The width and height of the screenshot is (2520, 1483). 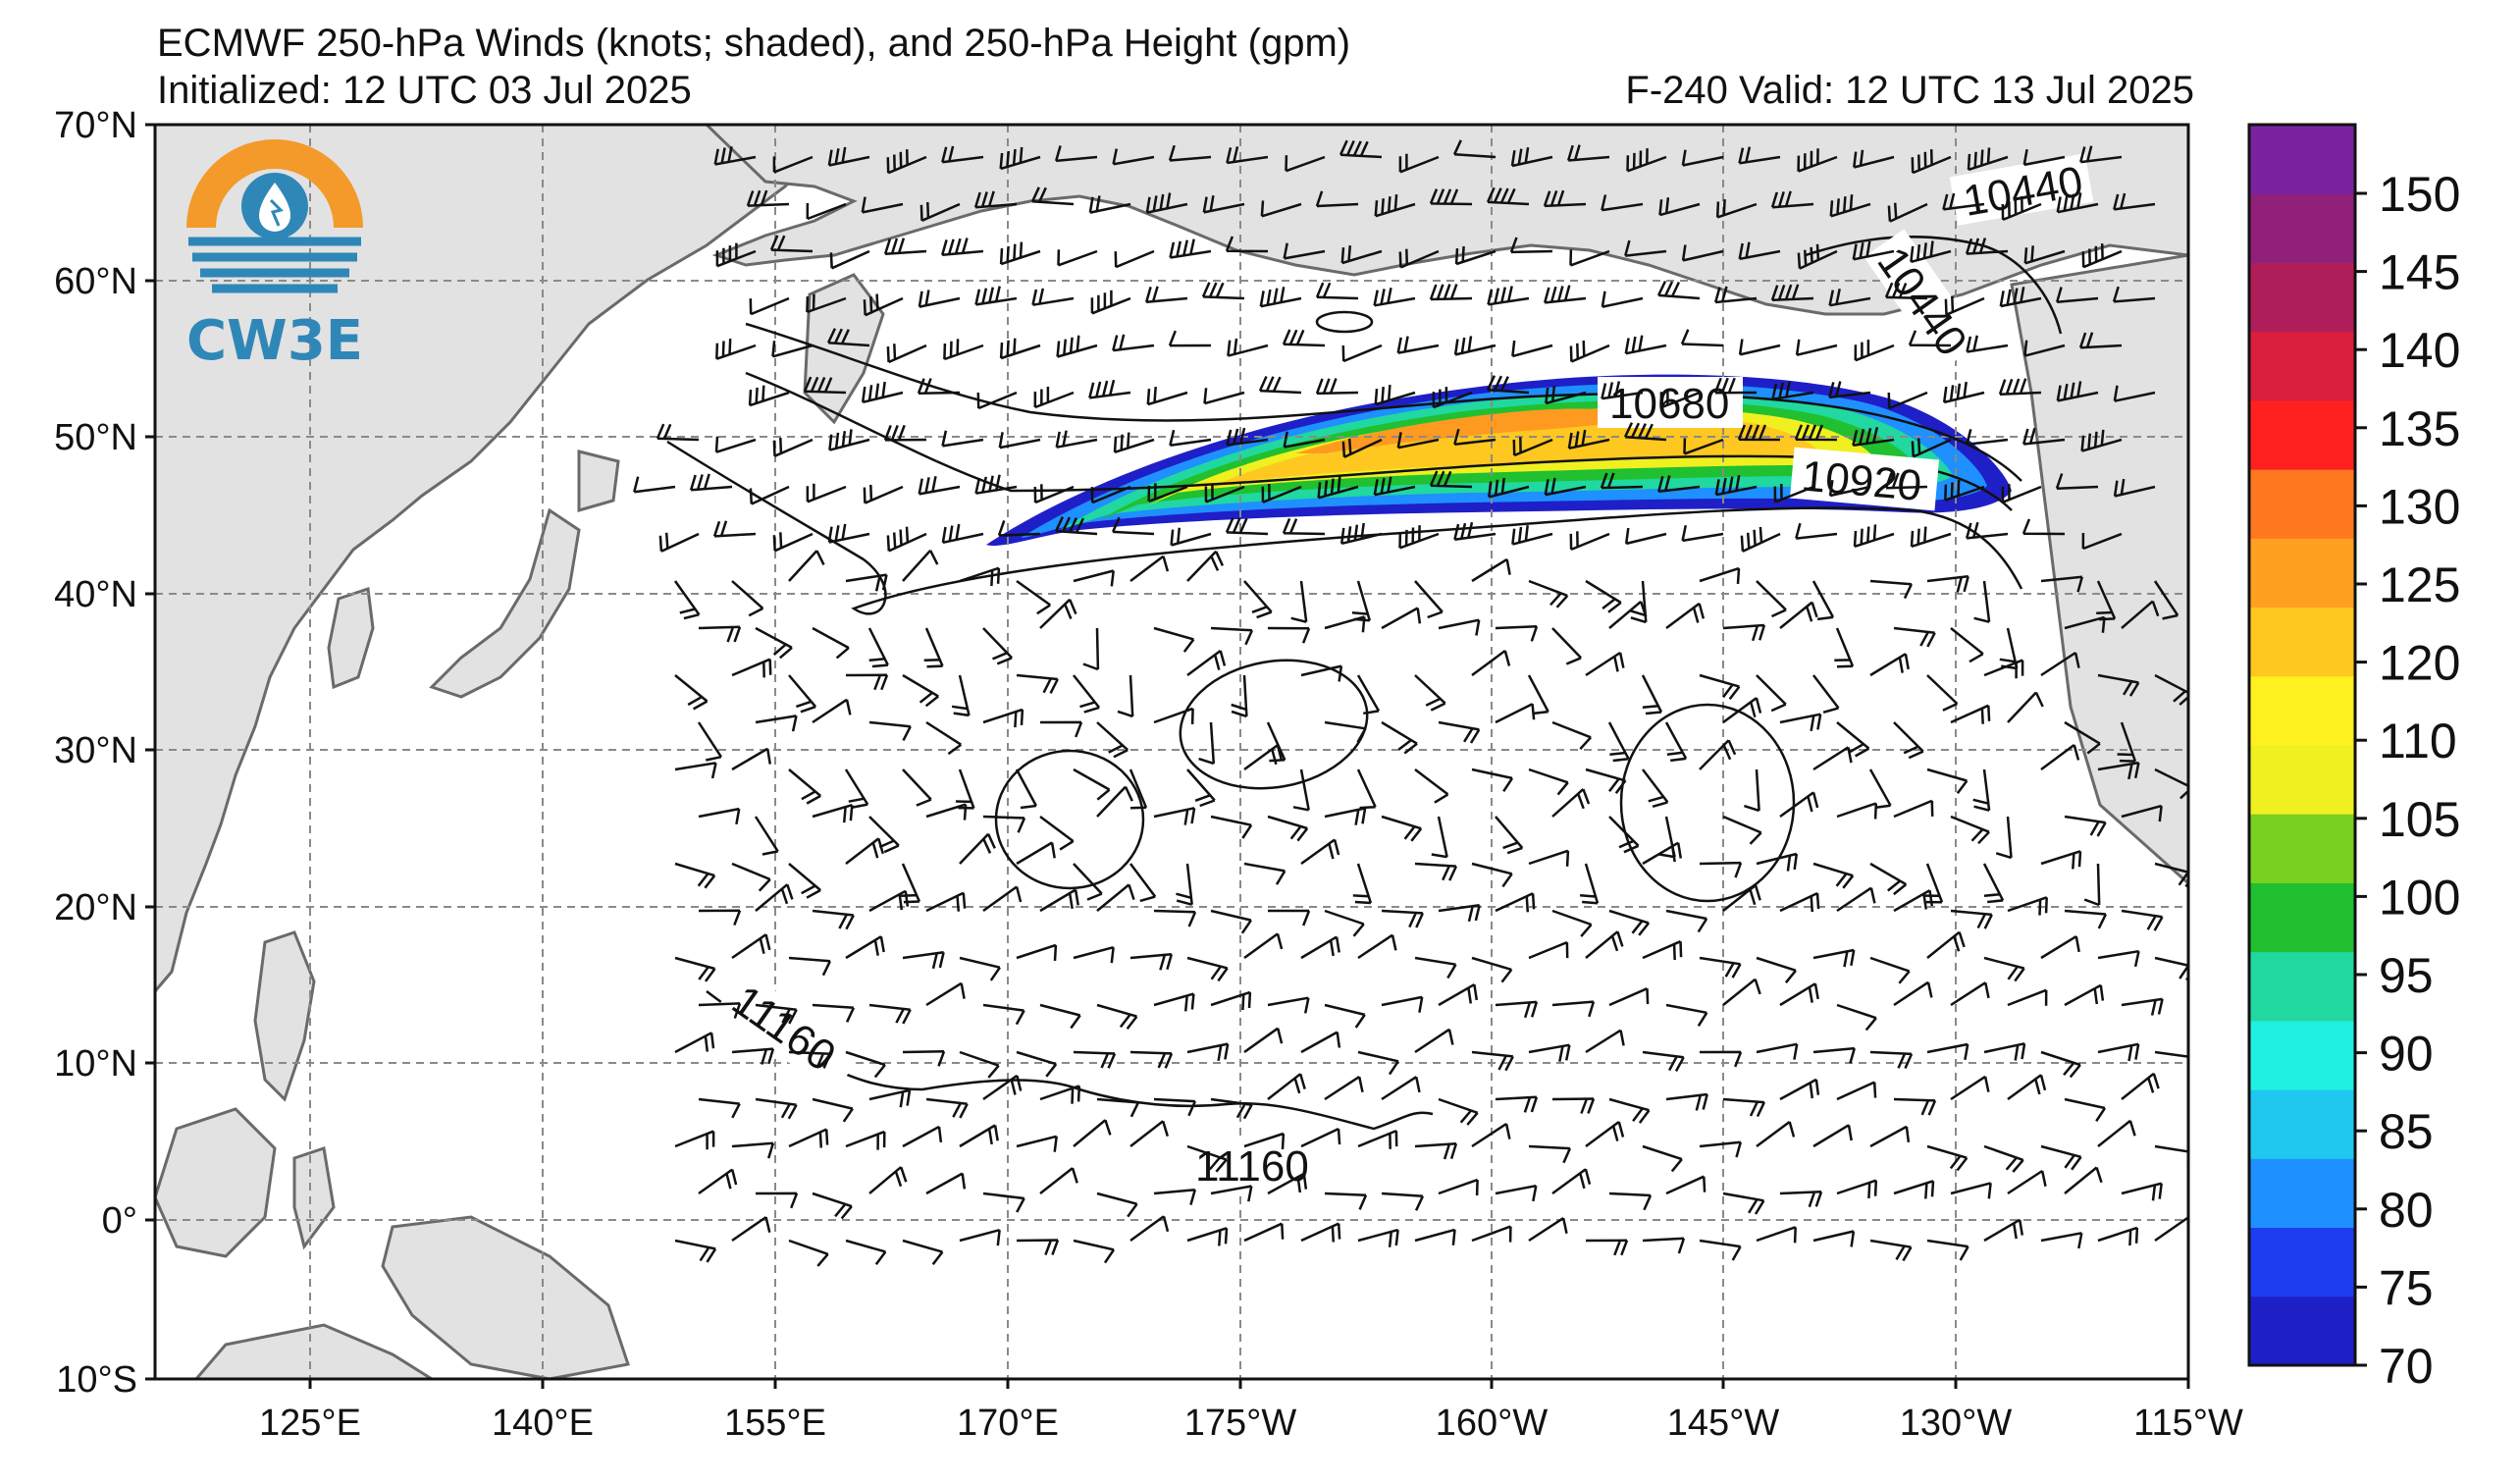 What do you see at coordinates (2419, 663) in the screenshot?
I see `colorbar-tick-label: 120` at bounding box center [2419, 663].